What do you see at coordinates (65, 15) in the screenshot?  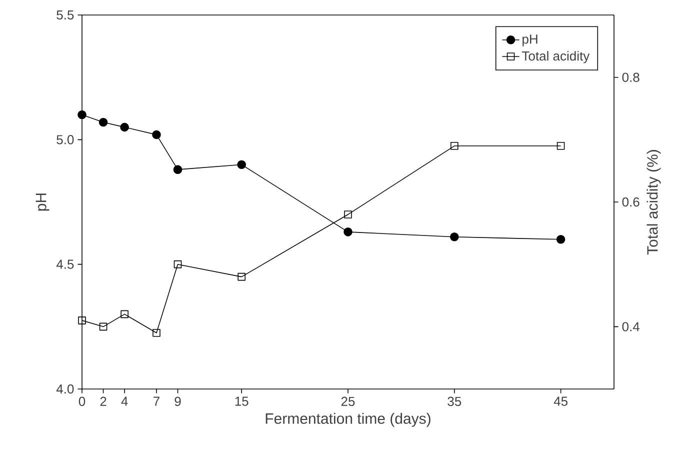 I see `y-tick-label: 5.5` at bounding box center [65, 15].